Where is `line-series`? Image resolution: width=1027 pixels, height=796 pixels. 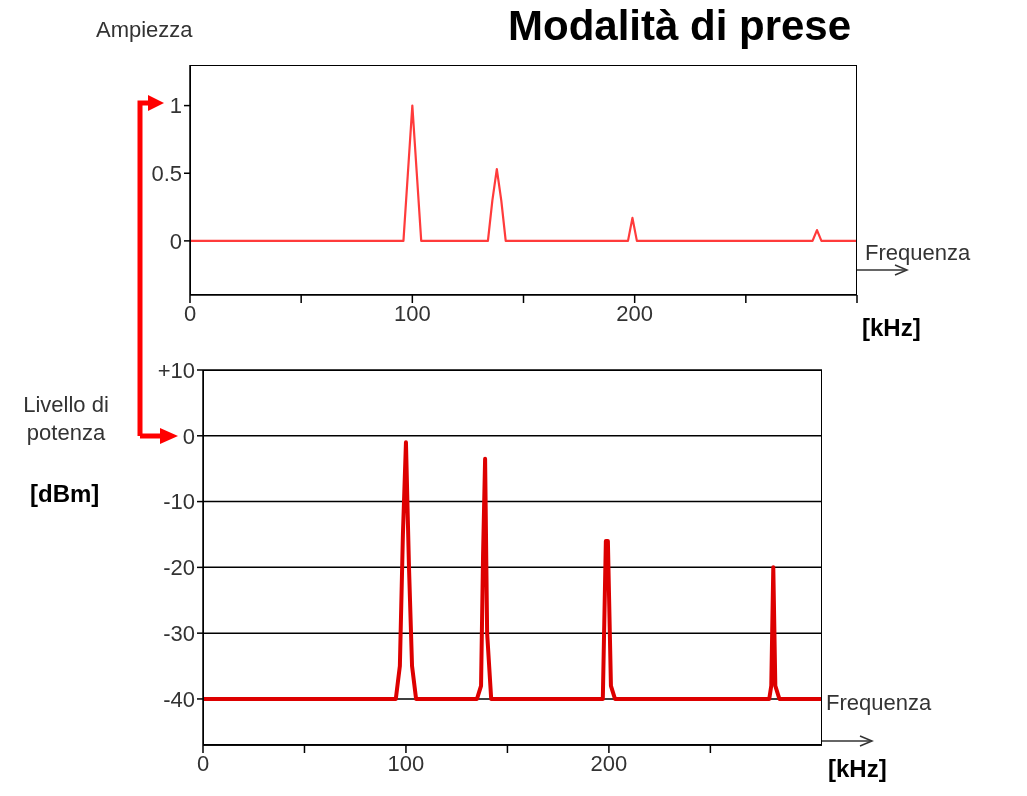
line-series is located at coordinates (523, 173).